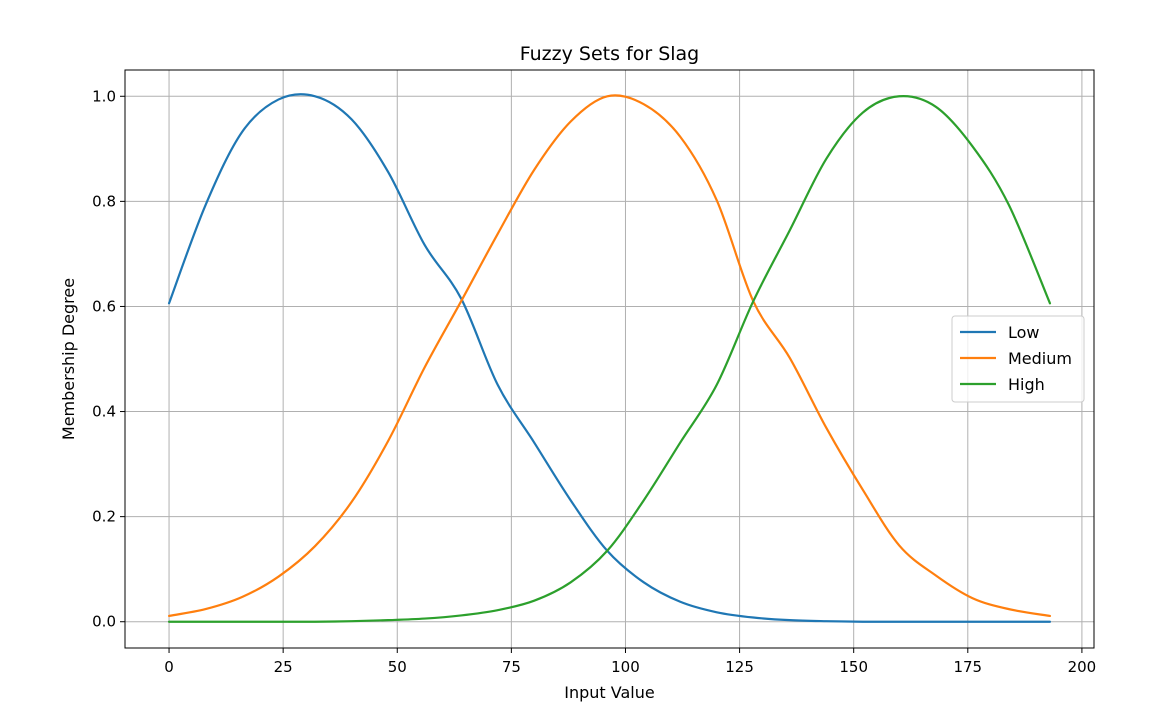  What do you see at coordinates (283, 667) in the screenshot?
I see `x-tick-label: 25` at bounding box center [283, 667].